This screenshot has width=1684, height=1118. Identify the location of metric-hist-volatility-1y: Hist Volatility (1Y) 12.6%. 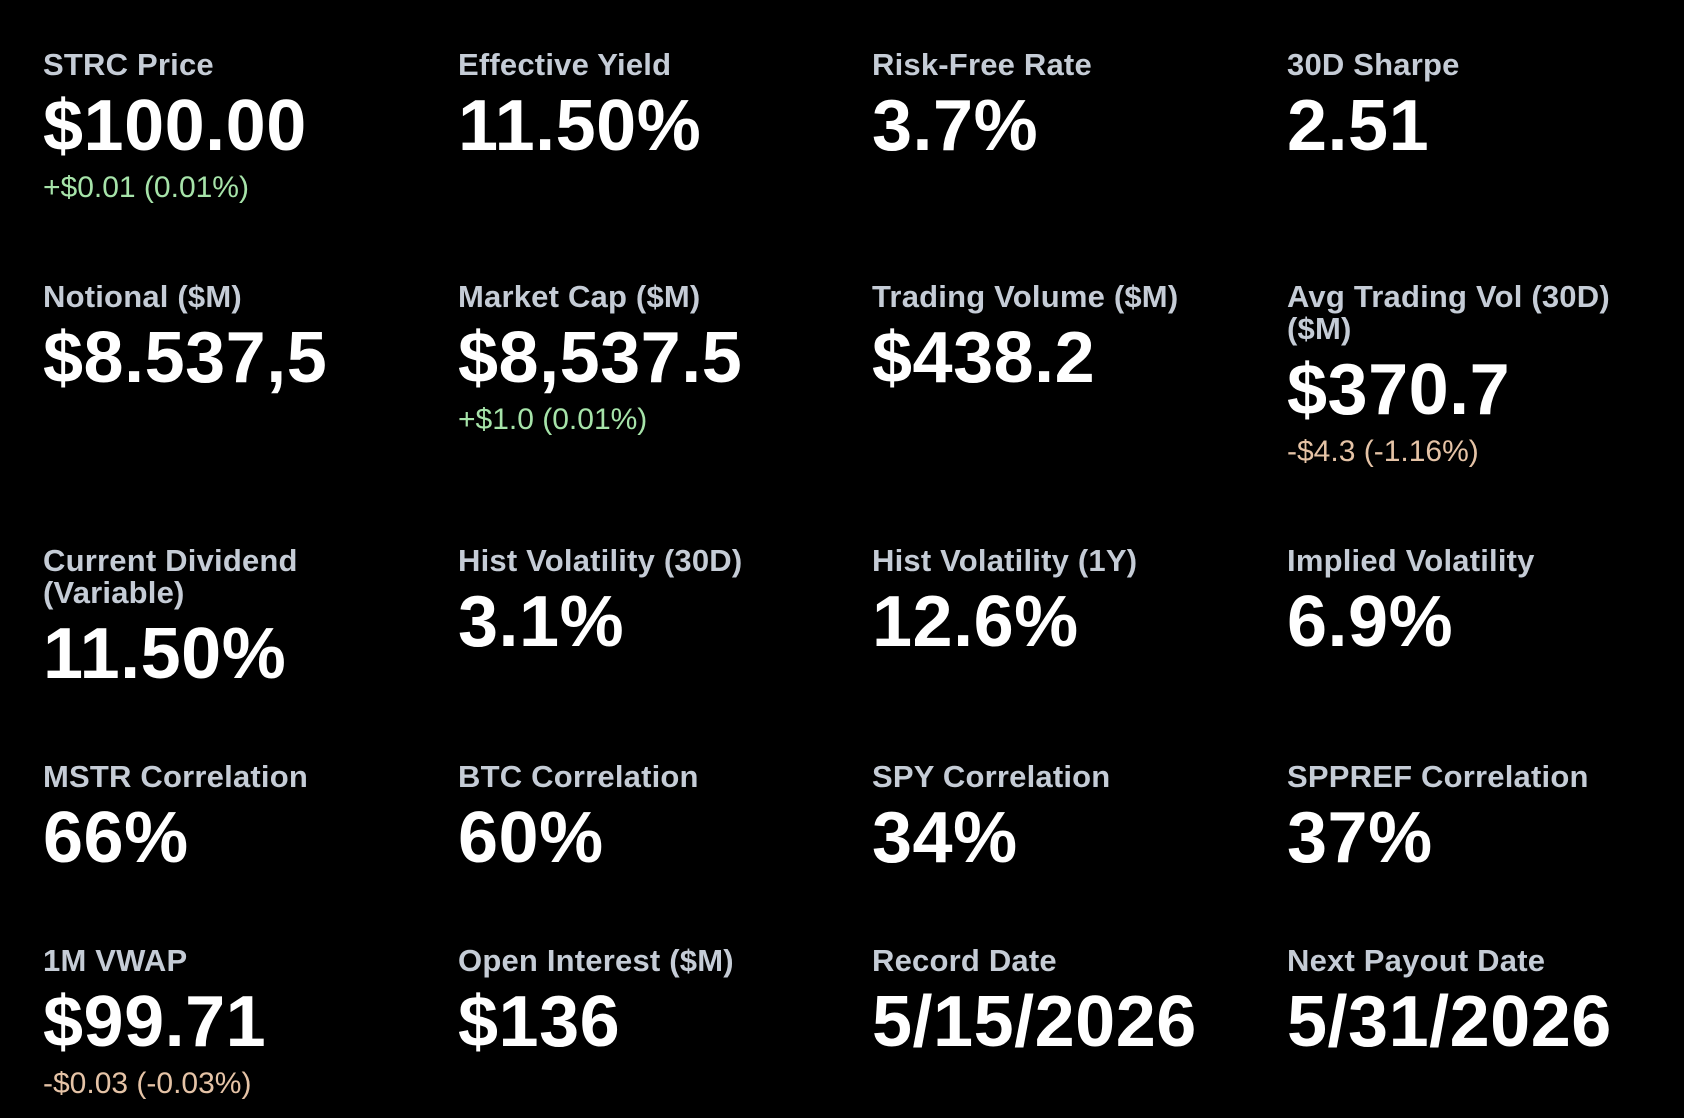
(1062, 602).